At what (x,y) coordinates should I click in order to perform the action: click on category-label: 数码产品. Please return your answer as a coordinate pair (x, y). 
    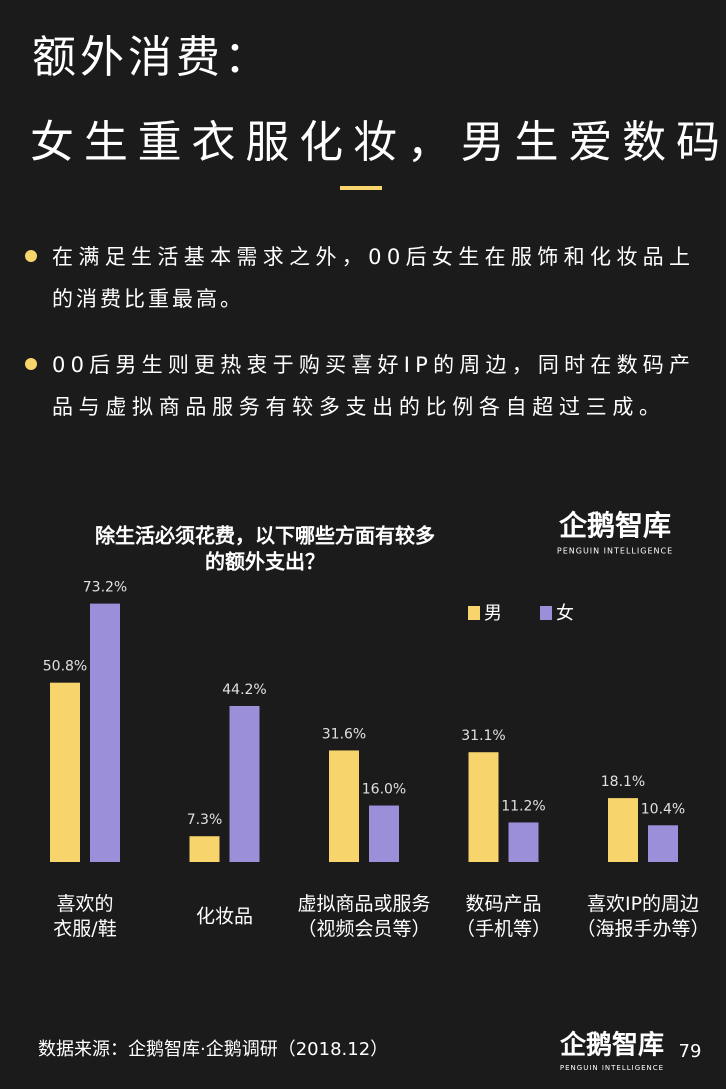
    Looking at the image, I should click on (503, 904).